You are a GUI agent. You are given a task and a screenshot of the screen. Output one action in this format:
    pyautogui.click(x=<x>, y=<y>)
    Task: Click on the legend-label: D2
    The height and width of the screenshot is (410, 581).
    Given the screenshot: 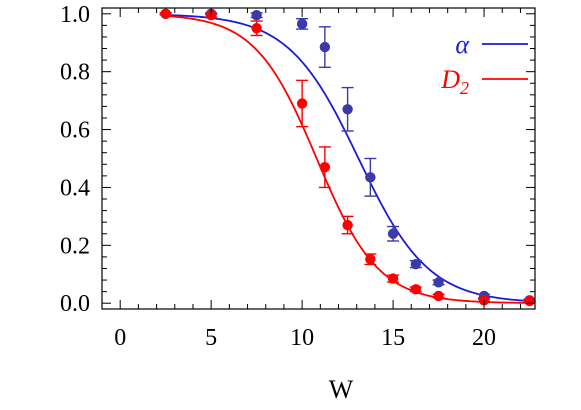 What is the action you would take?
    pyautogui.click(x=454, y=81)
    